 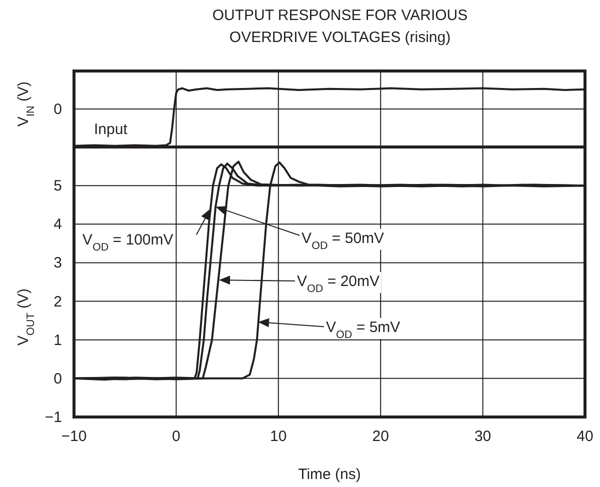 I want to click on y-tick-label: 1, so click(x=58, y=340).